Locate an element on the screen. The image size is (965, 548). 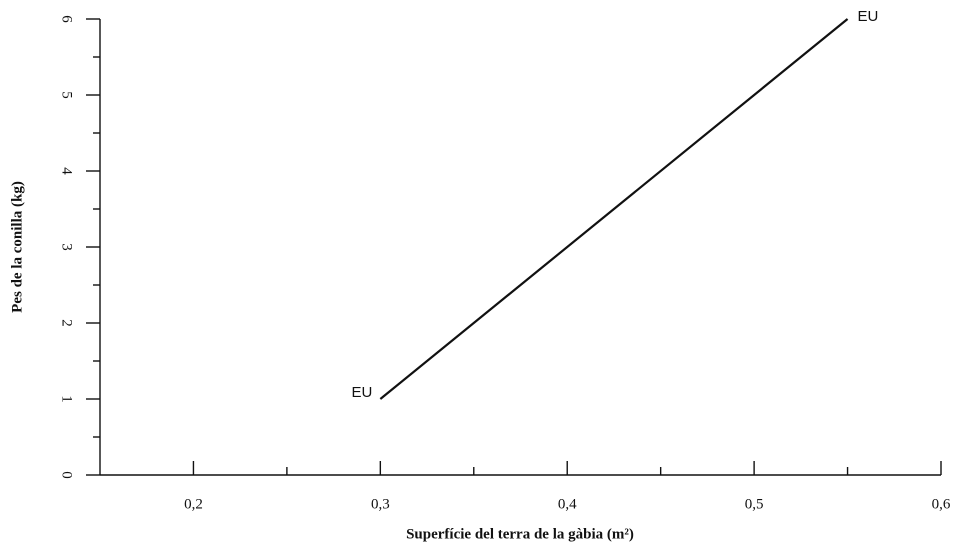
y-tick-label: 0 is located at coordinates (67, 475).